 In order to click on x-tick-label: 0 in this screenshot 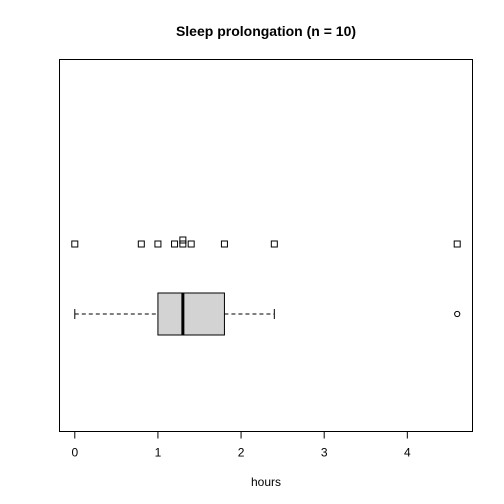, I will do `click(74, 453)`.